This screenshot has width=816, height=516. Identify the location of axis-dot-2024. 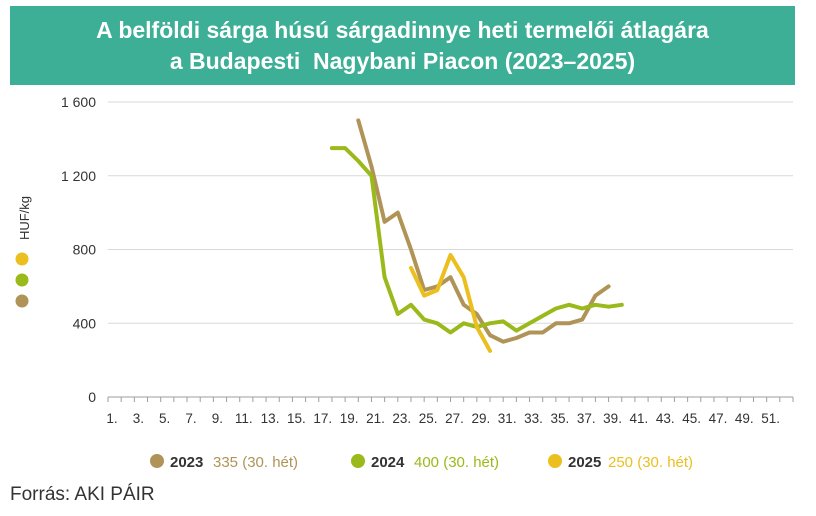
(22, 280).